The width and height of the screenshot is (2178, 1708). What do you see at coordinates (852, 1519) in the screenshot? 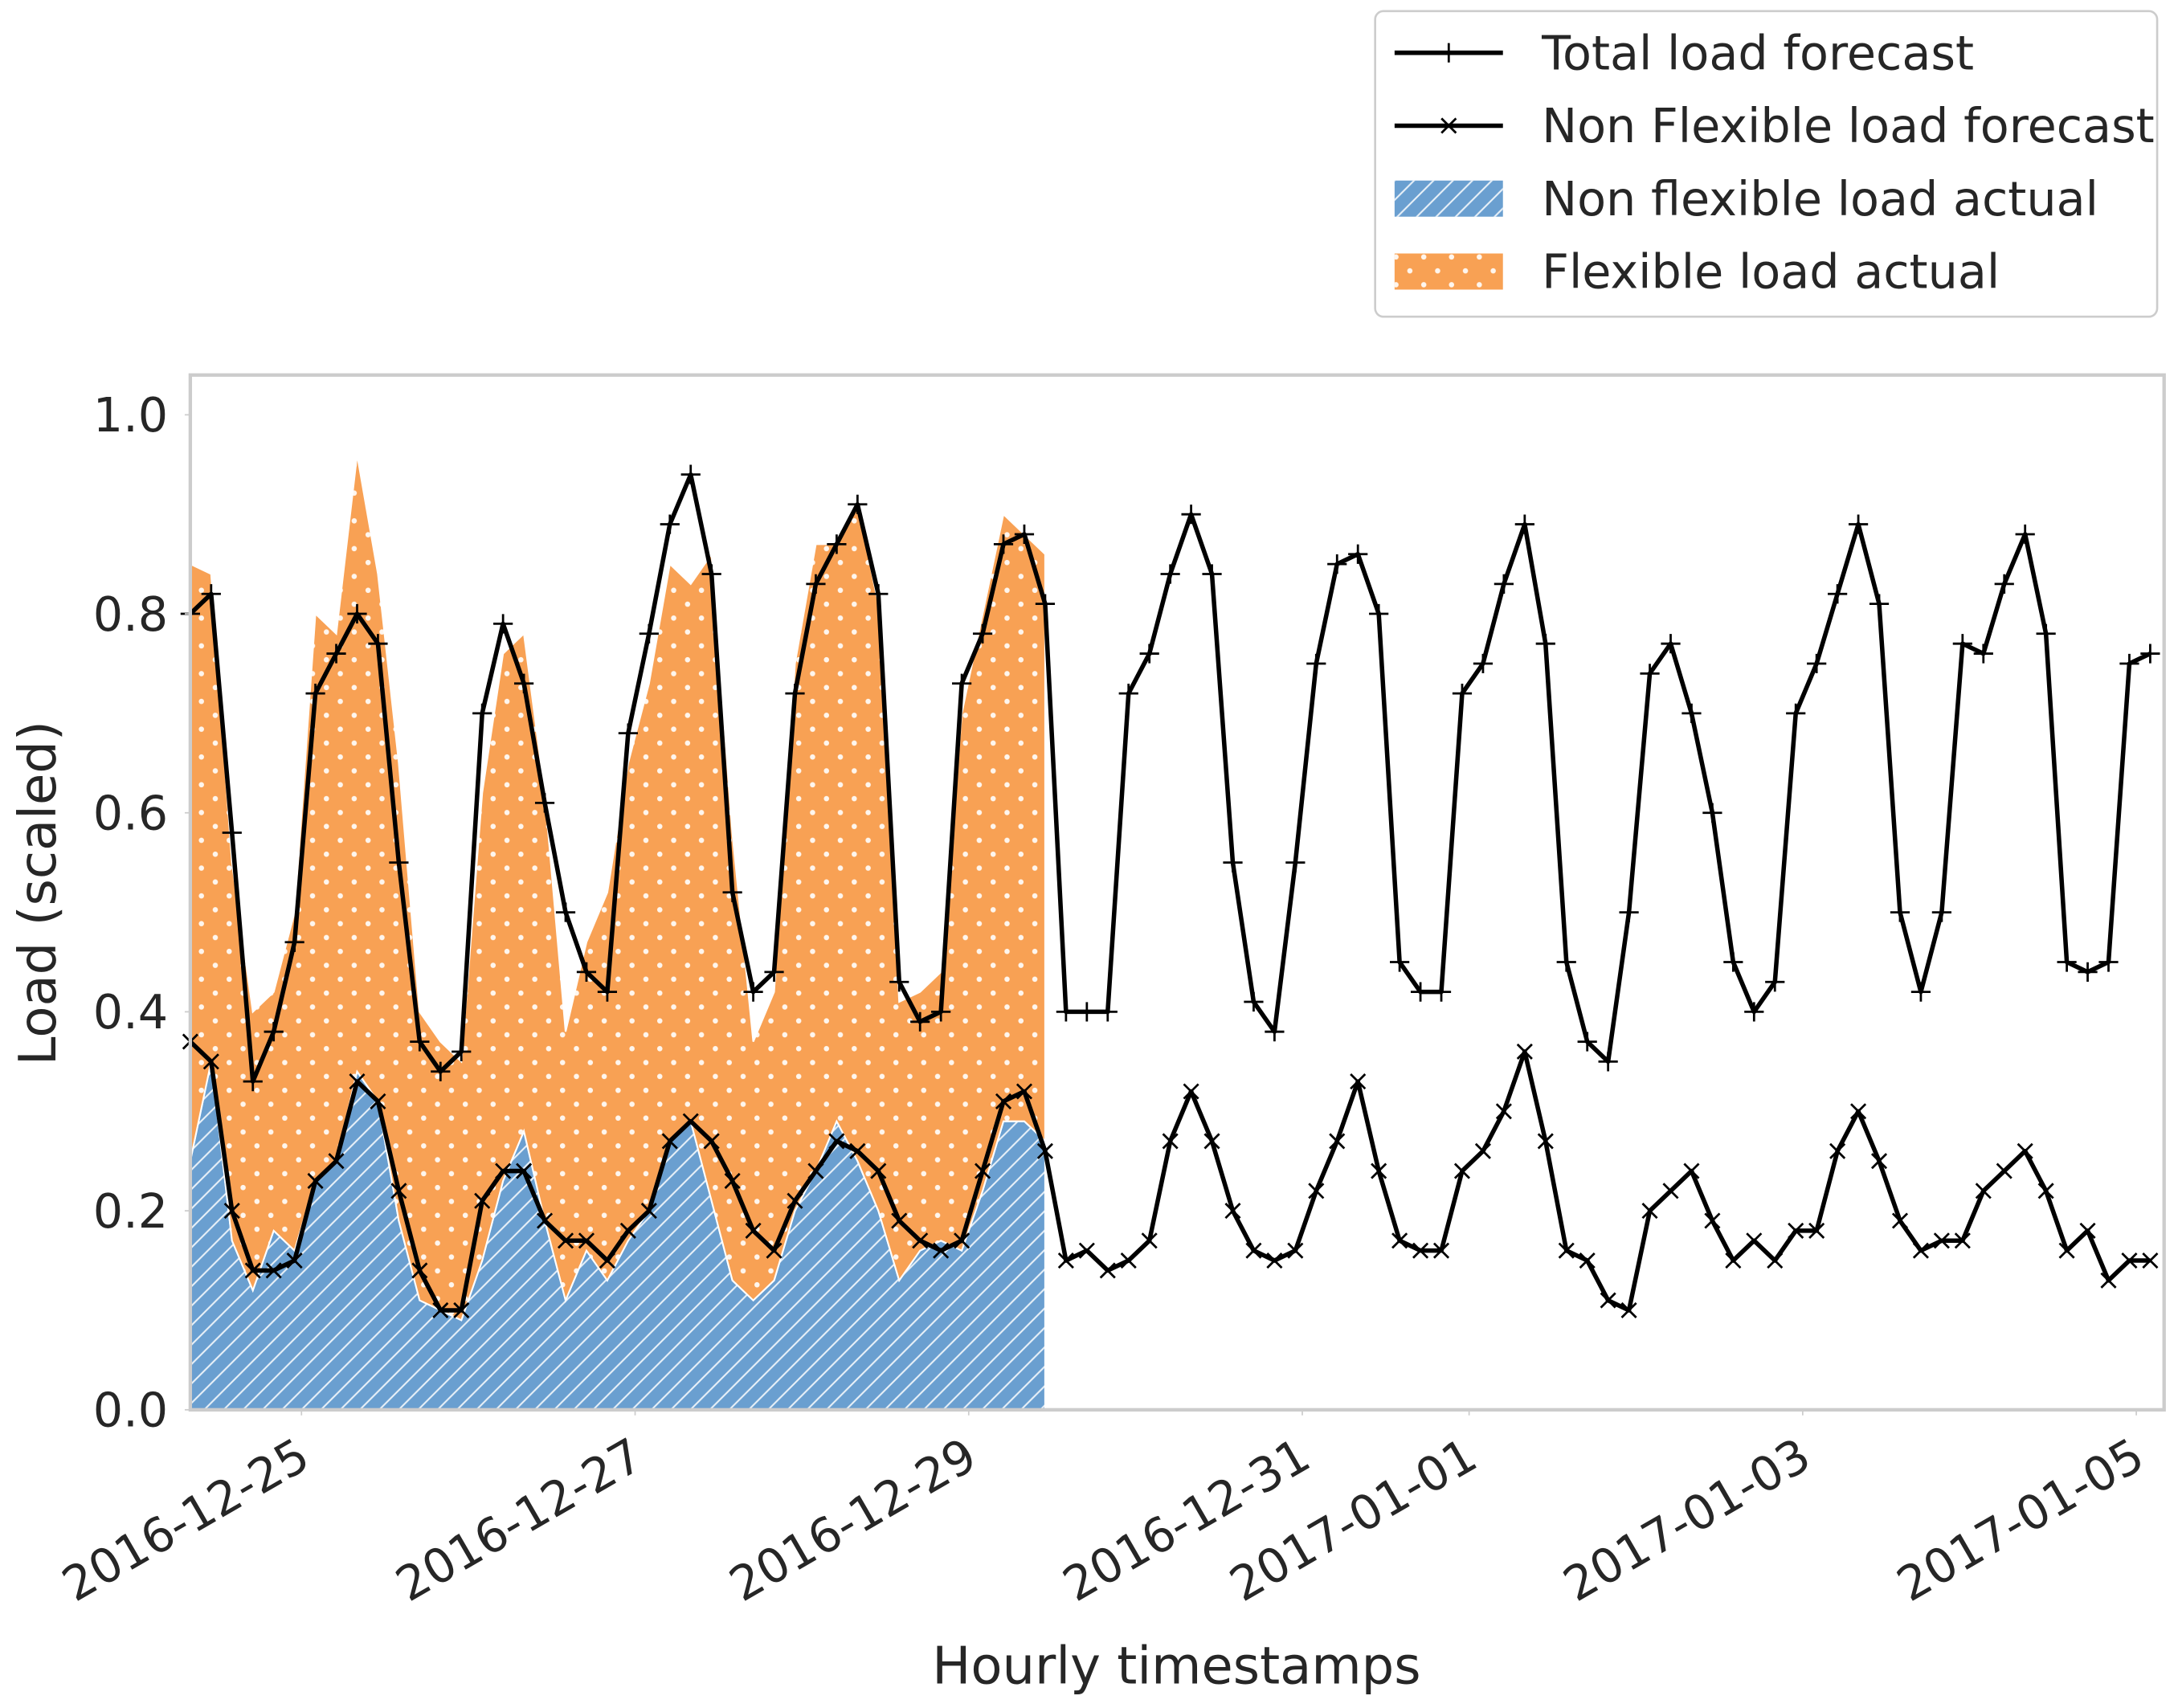
I see `x-tick-label: 2016-12-29` at bounding box center [852, 1519].